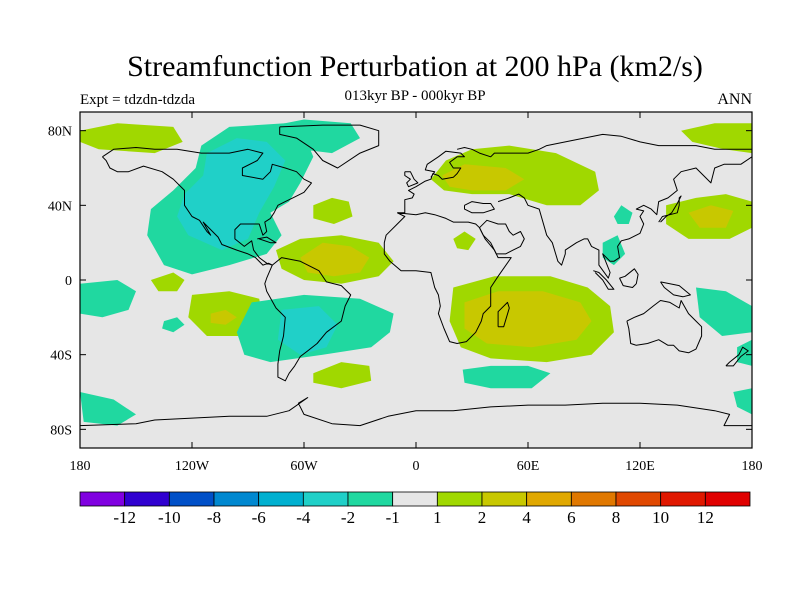 The height and width of the screenshot is (600, 800). Describe the element at coordinates (571, 517) in the screenshot. I see `colorbar-label: 6` at that location.